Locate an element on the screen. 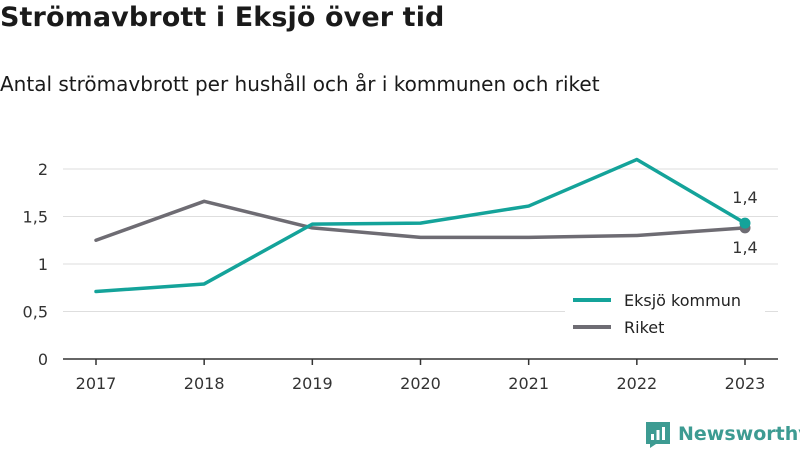  x-tick-label: 2018 is located at coordinates (204, 383).